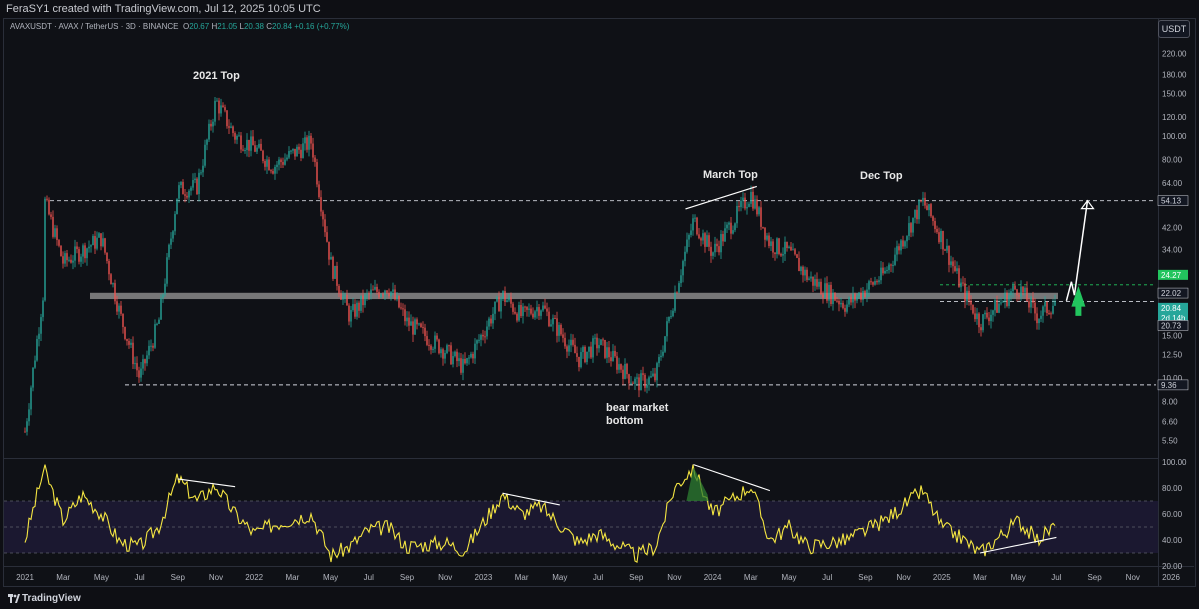 This screenshot has width=1199, height=609. I want to click on currency-button: USDT, so click(1174, 29).